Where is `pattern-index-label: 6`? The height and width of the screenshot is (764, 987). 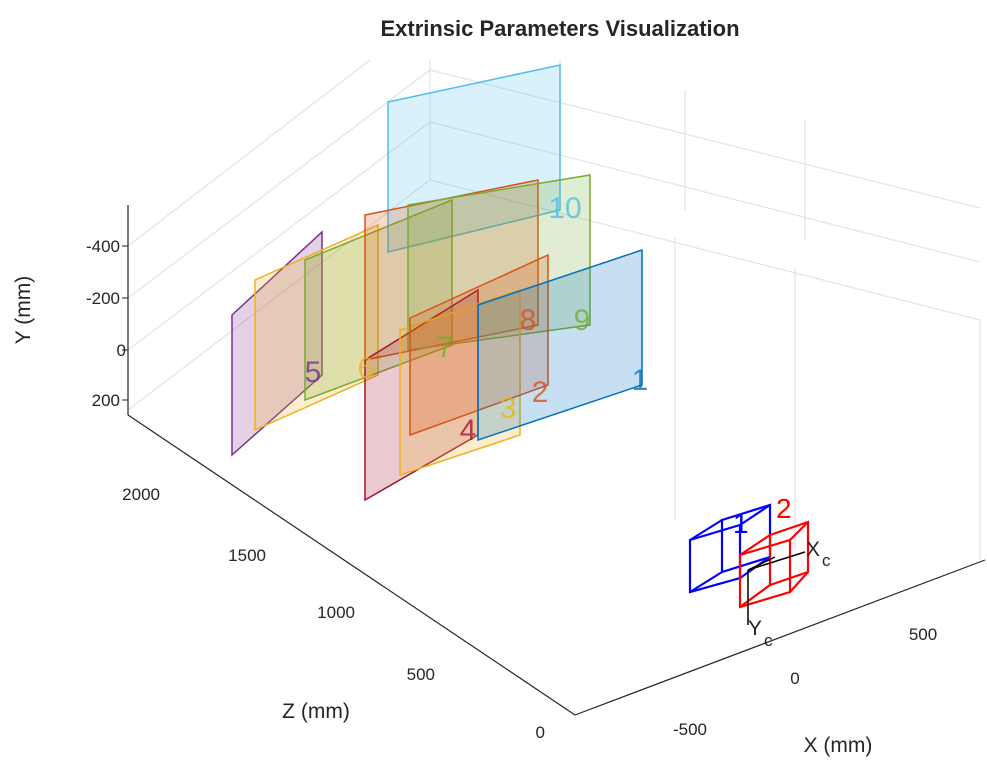
pattern-index-label: 6 is located at coordinates (366, 368).